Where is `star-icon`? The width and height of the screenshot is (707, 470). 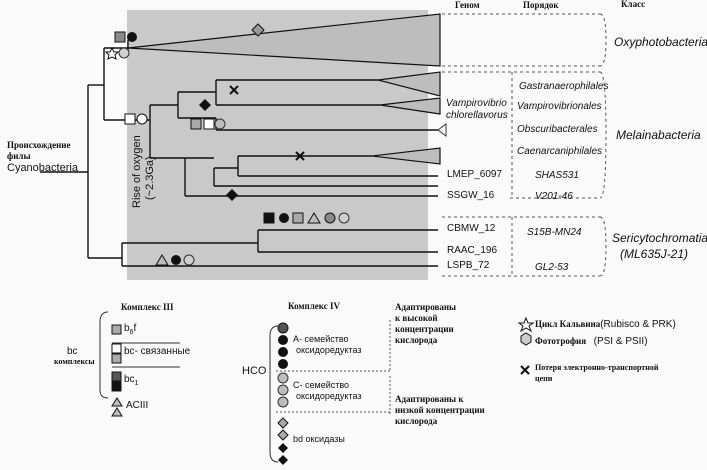 star-icon is located at coordinates (526, 324).